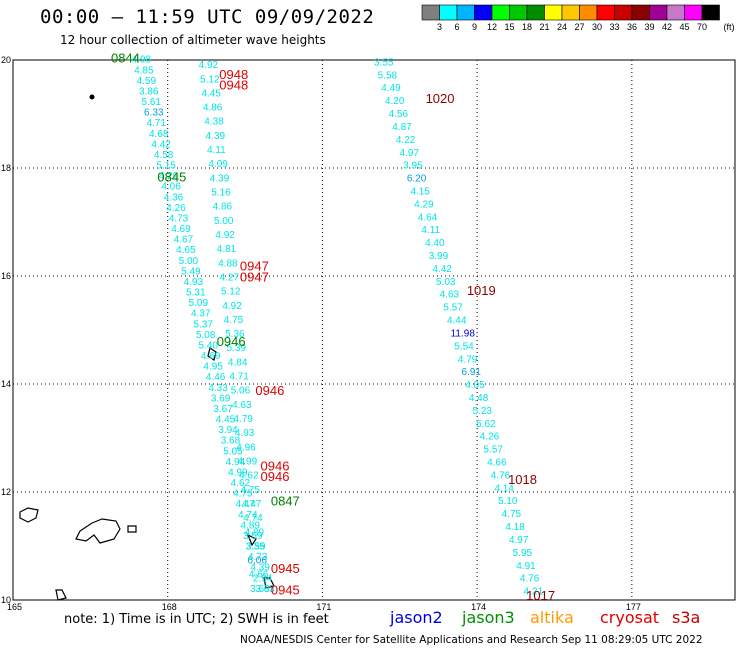 This screenshot has height=650, width=740. I want to click on swh-value-label: 5.49, so click(191, 271).